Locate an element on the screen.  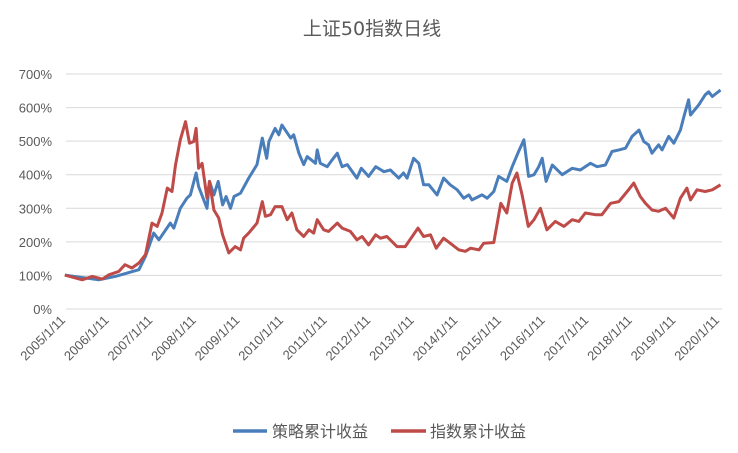
x-tick-label: 2012/1/11 is located at coordinates (347, 338).